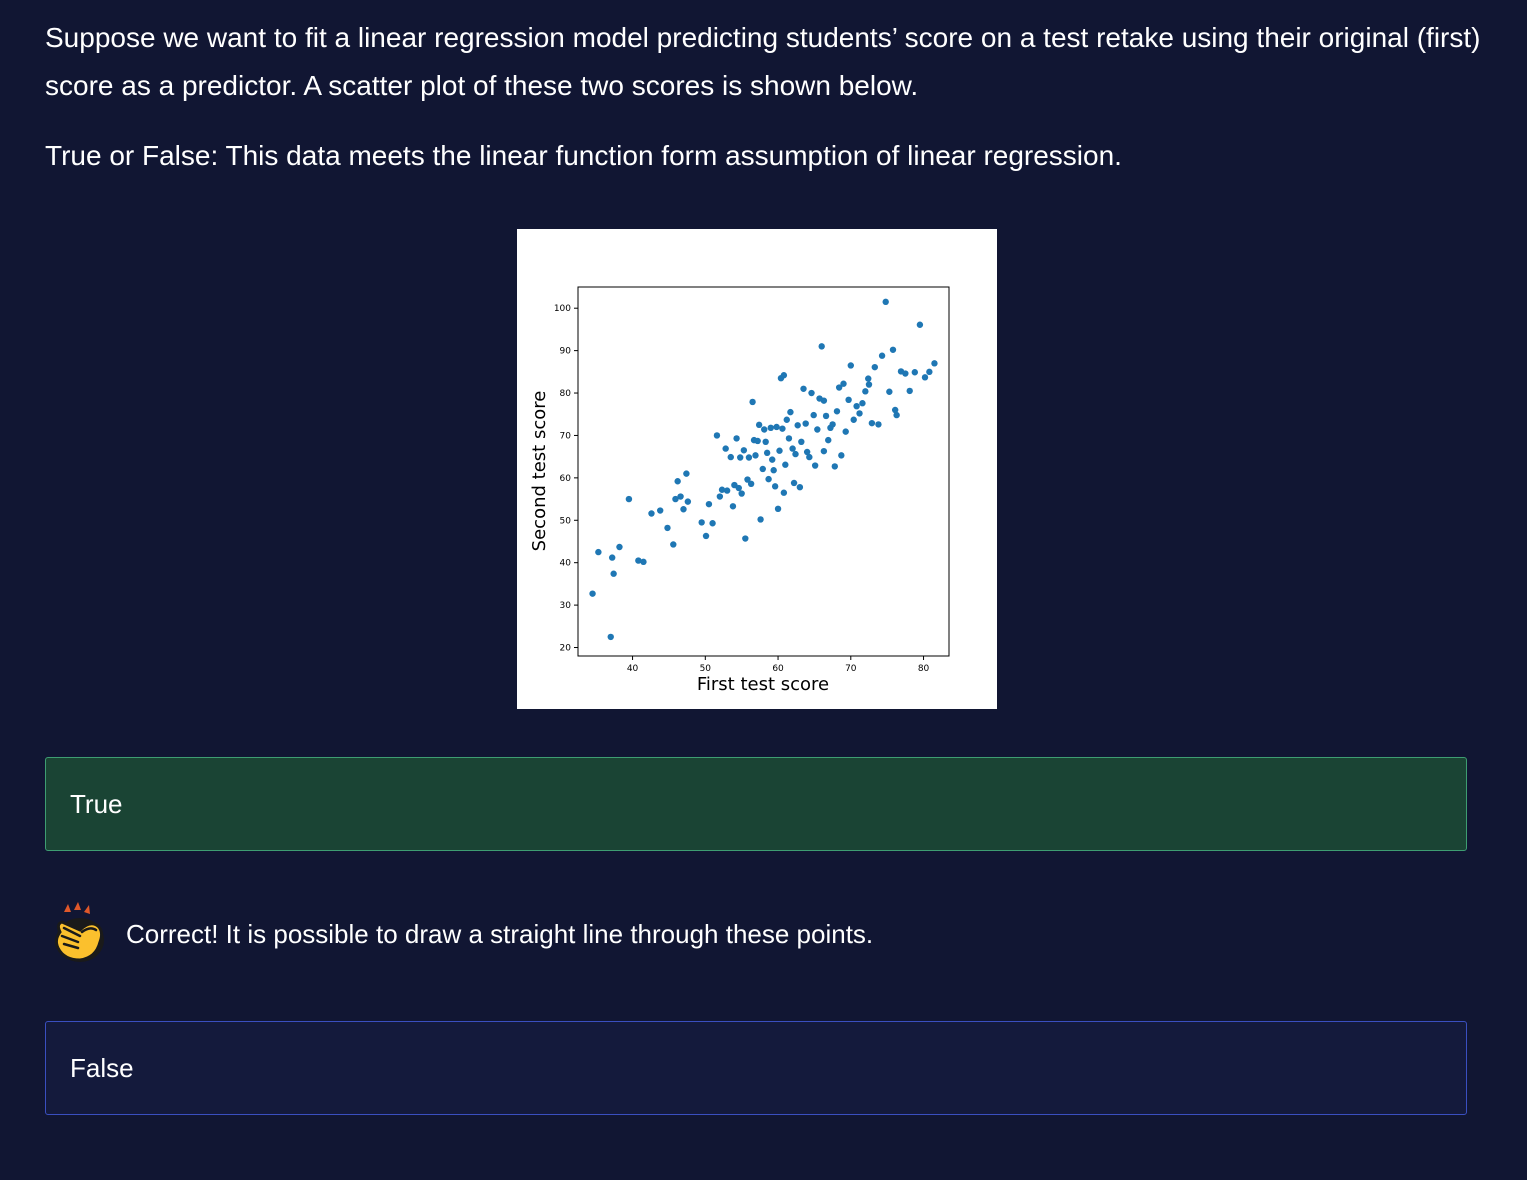 This screenshot has height=1180, width=1527. What do you see at coordinates (633, 669) in the screenshot?
I see `x-tick-label: 40` at bounding box center [633, 669].